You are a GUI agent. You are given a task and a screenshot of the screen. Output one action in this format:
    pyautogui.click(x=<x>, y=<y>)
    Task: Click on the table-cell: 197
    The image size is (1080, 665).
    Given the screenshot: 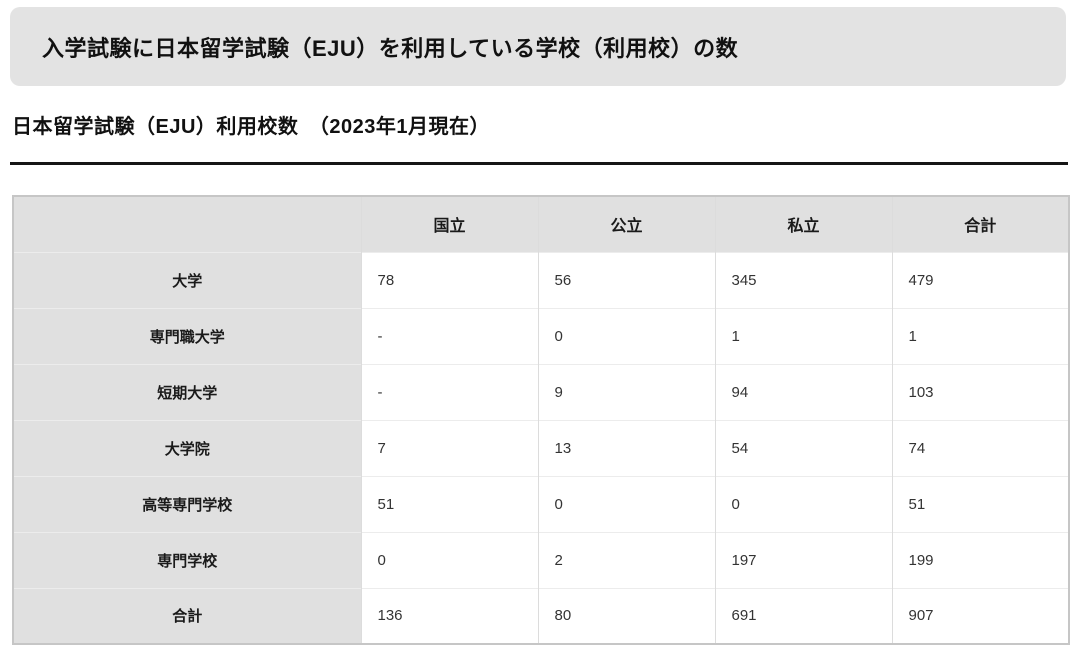 What is the action you would take?
    pyautogui.click(x=803, y=559)
    